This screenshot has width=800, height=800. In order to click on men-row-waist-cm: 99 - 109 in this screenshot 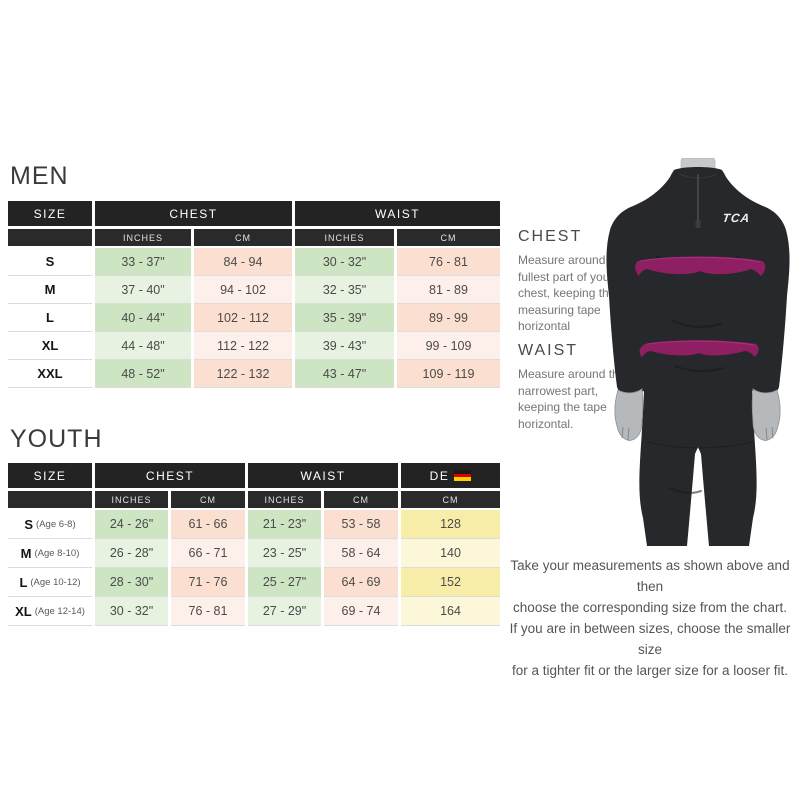, I will do `click(448, 346)`.